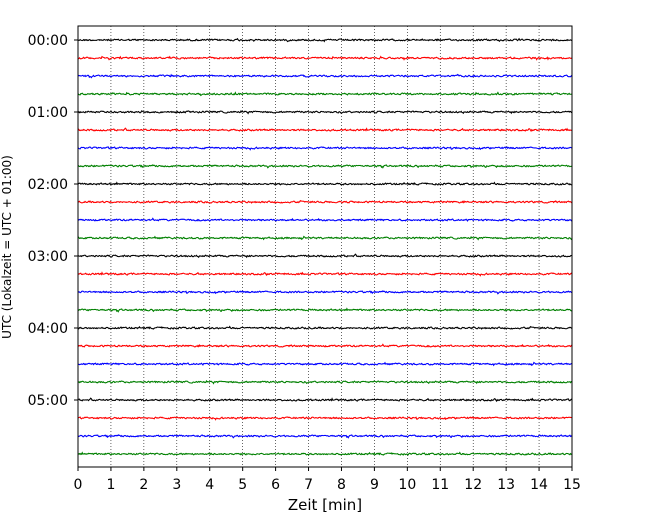 This screenshot has width=650, height=520. I want to click on x-tick-label-15: 15, so click(572, 485).